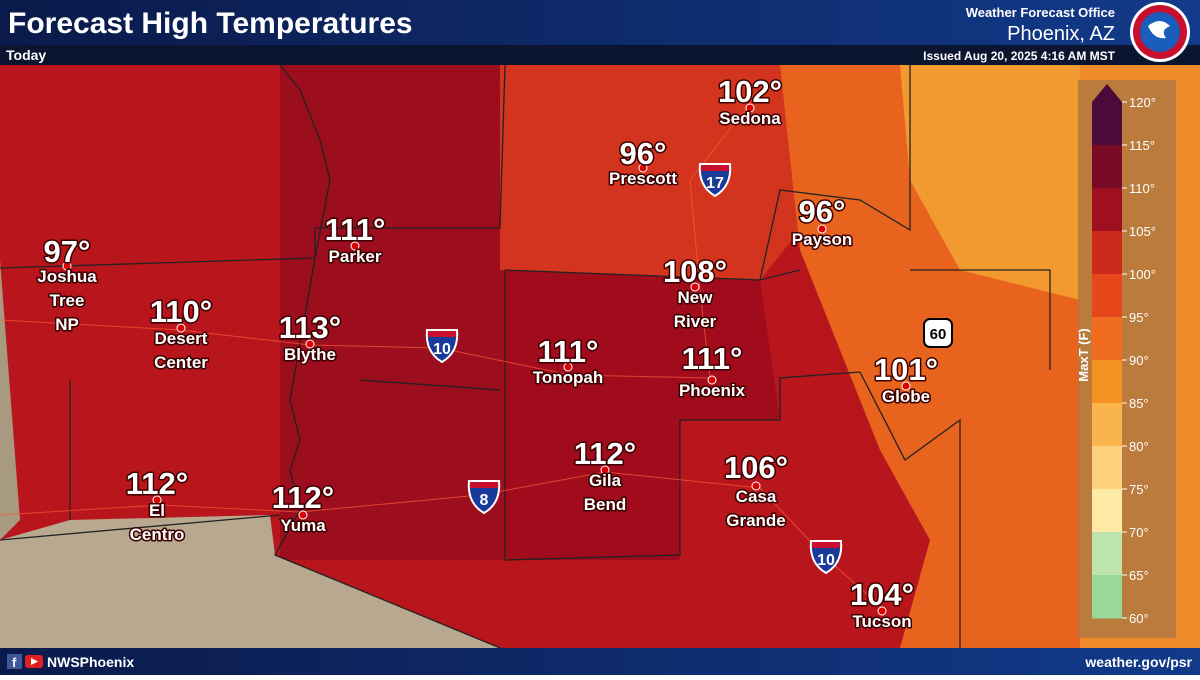  What do you see at coordinates (643, 178) in the screenshot?
I see `city-name: Prescott` at bounding box center [643, 178].